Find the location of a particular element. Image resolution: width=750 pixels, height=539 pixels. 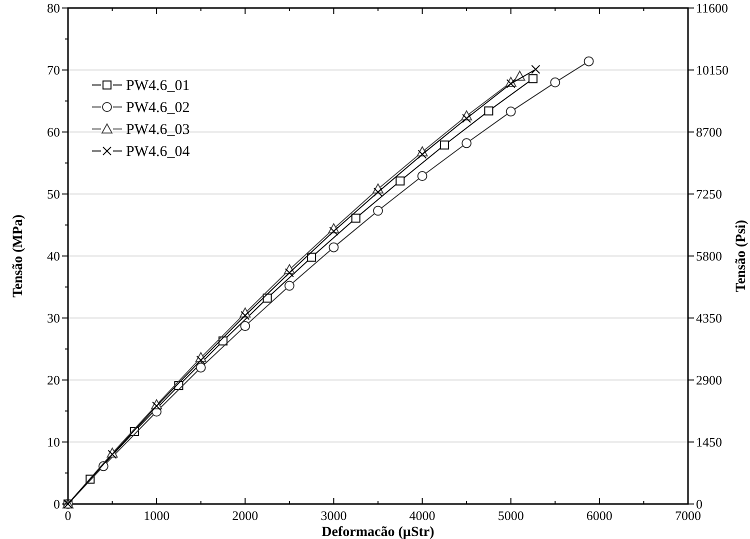

y-tick-label: 70 is located at coordinates (53, 70).